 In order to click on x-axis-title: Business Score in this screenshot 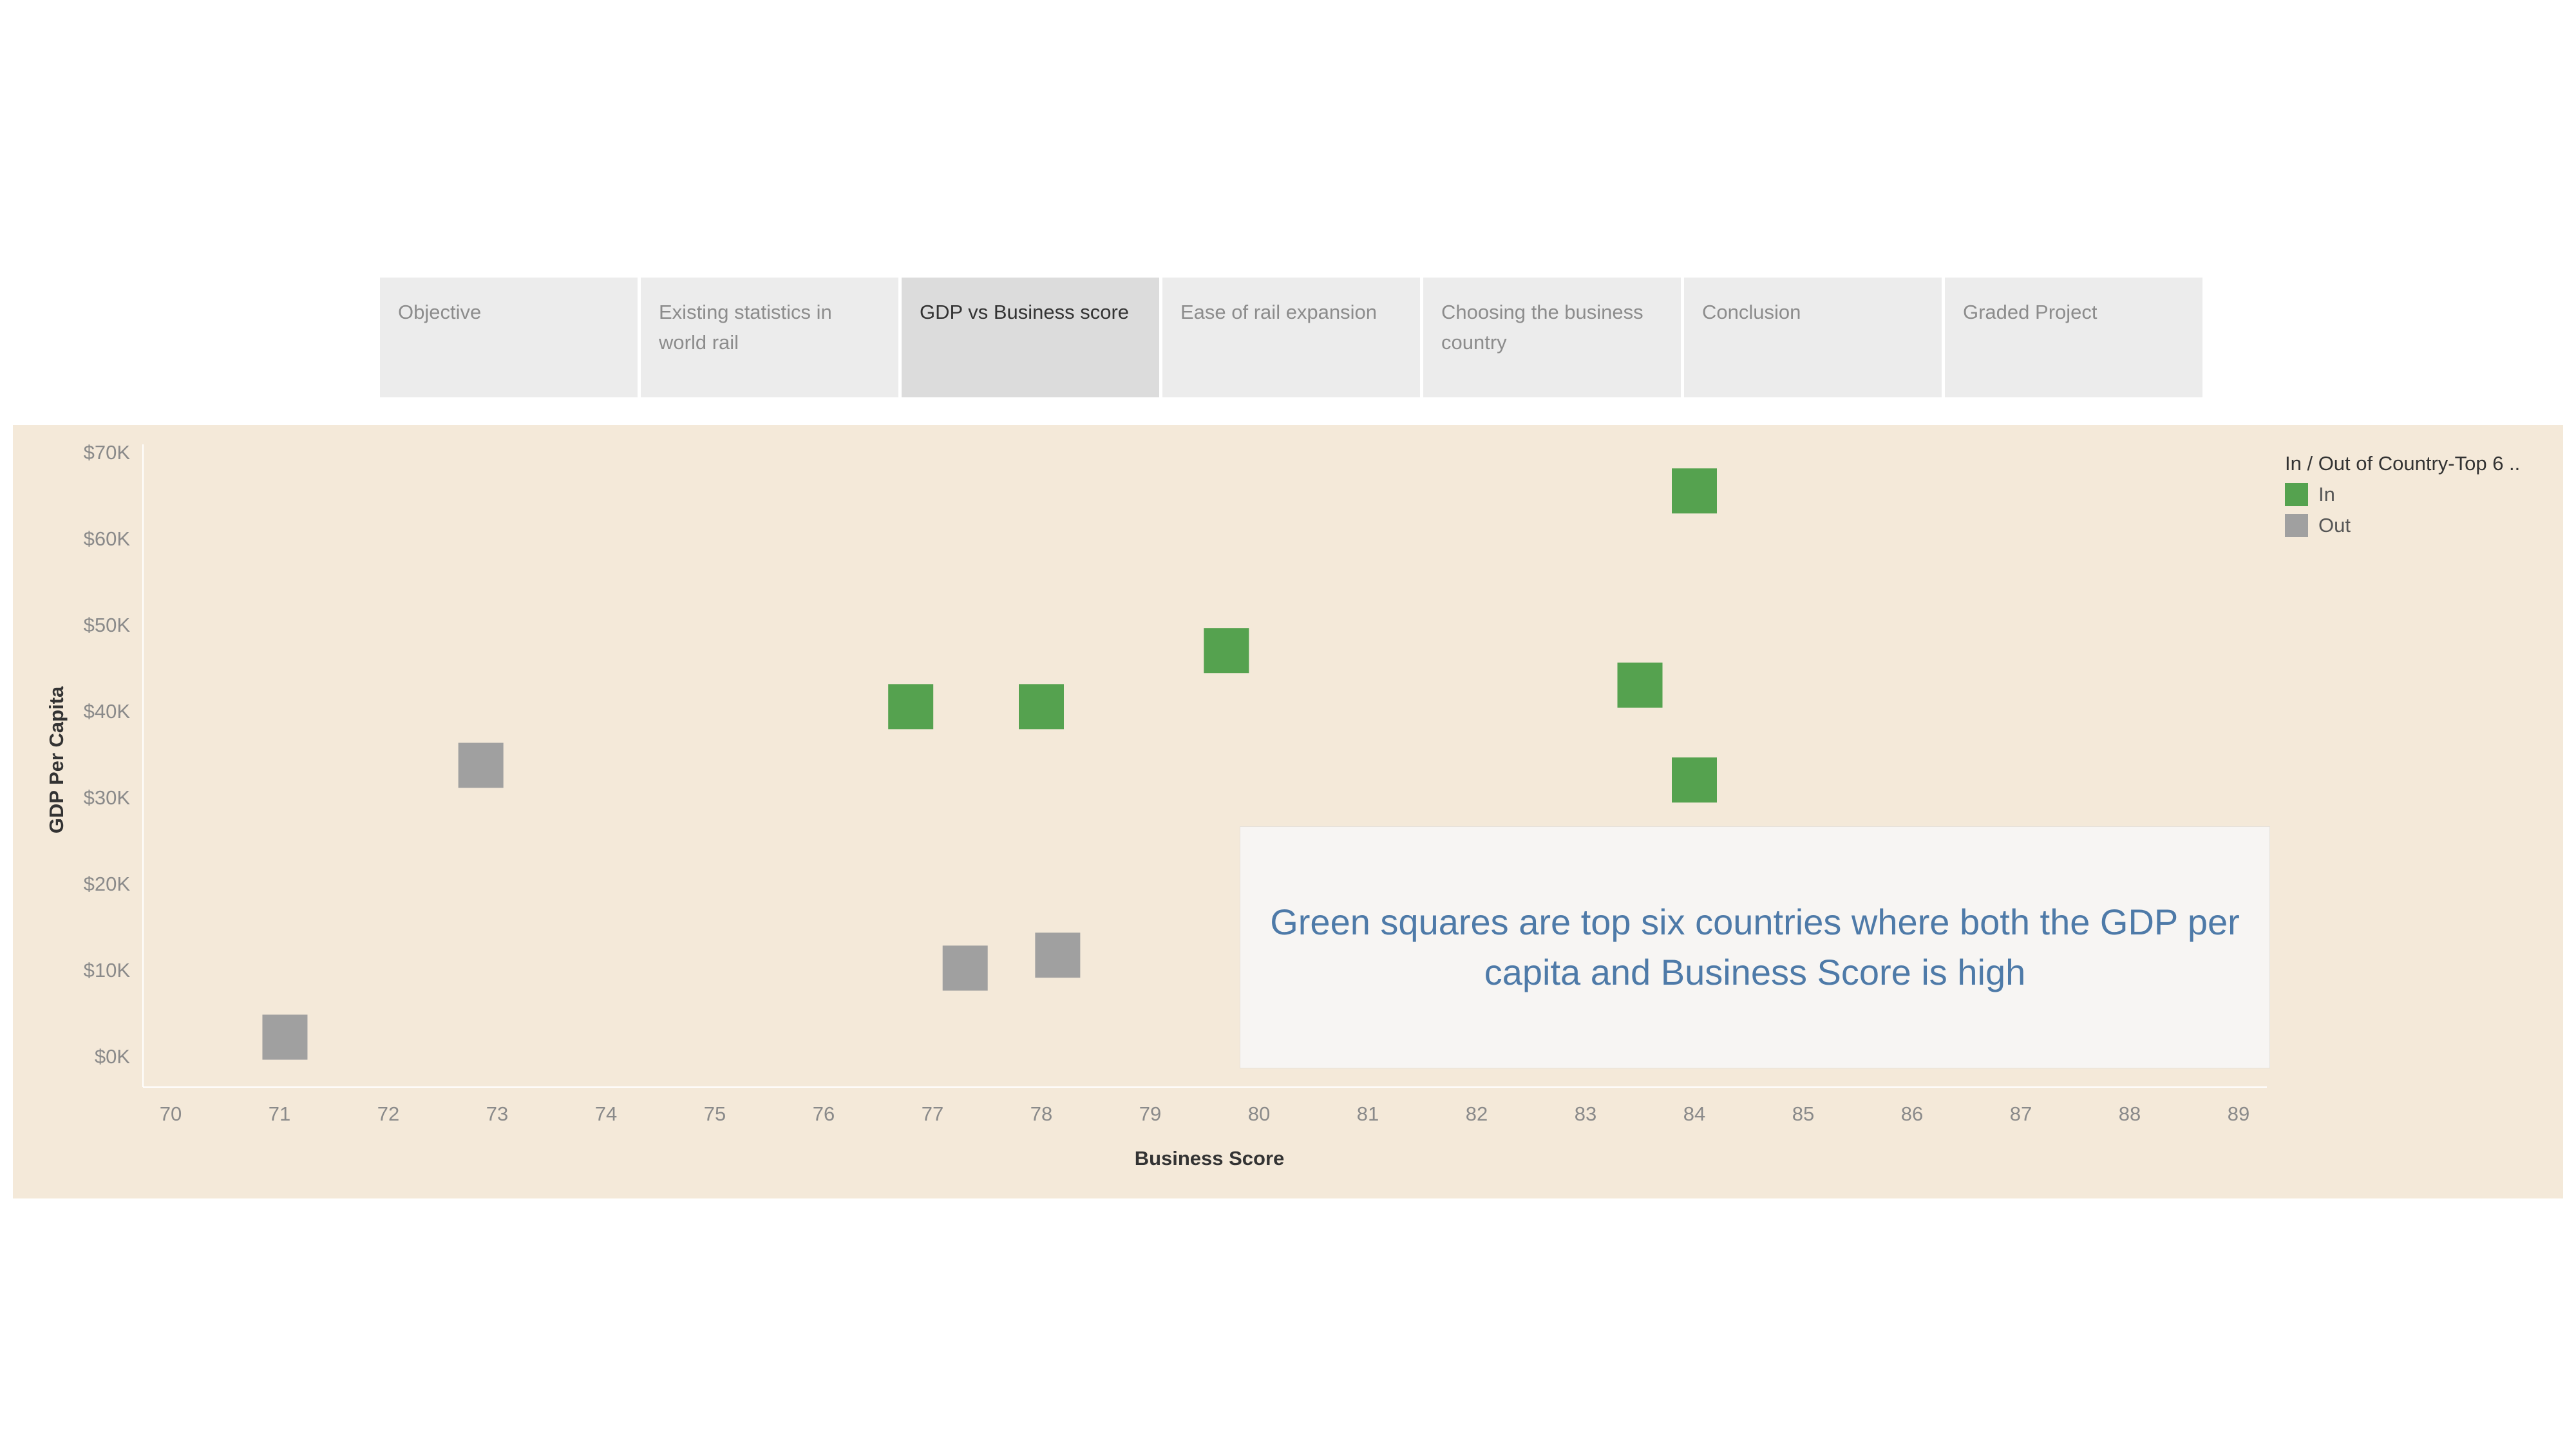, I will do `click(1210, 1158)`.